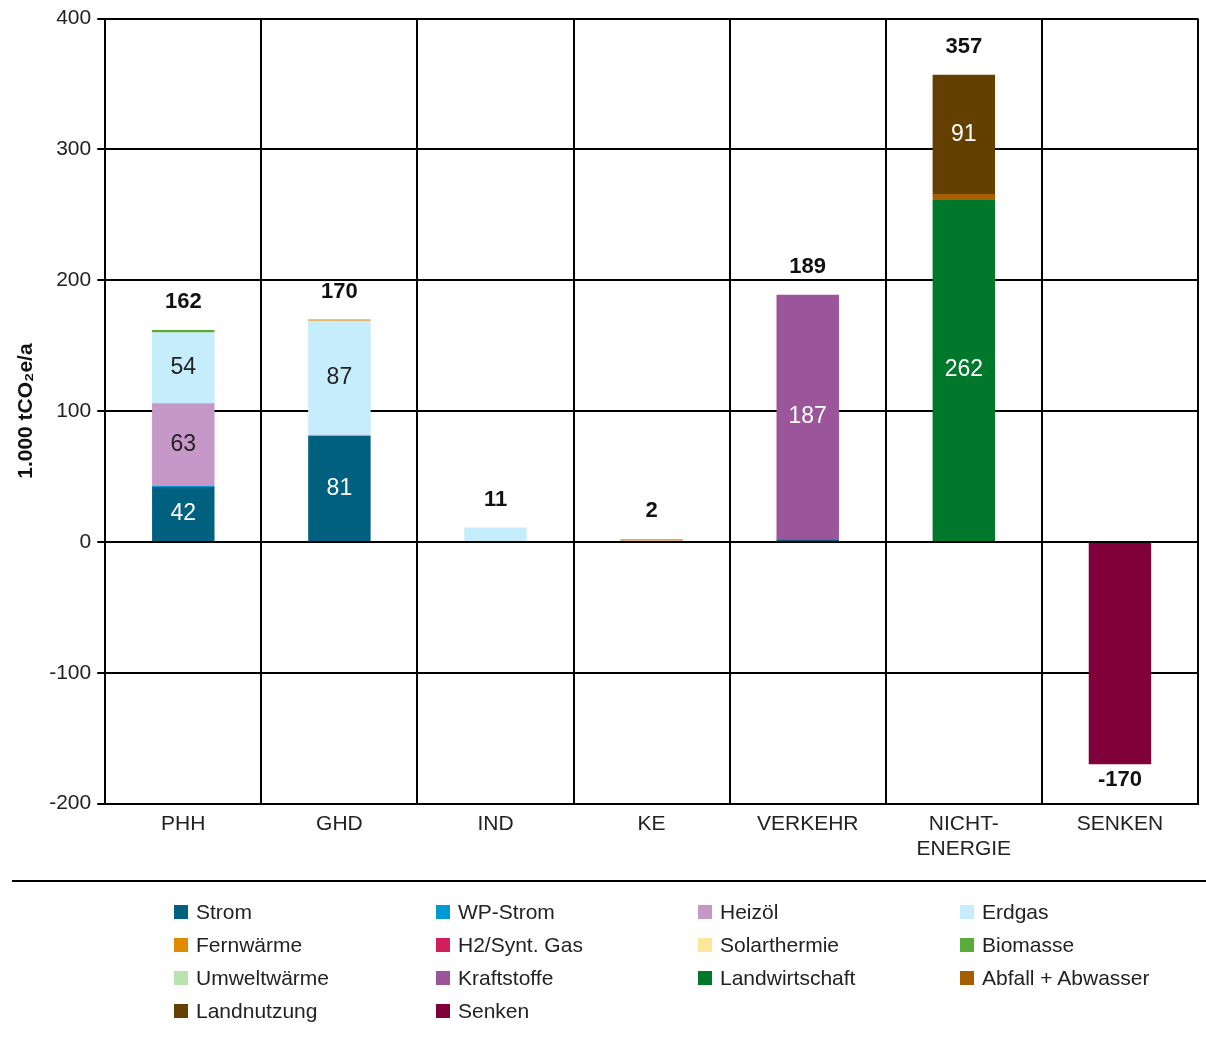 The image size is (1206, 1040). I want to click on data-label: 42, so click(183, 512).